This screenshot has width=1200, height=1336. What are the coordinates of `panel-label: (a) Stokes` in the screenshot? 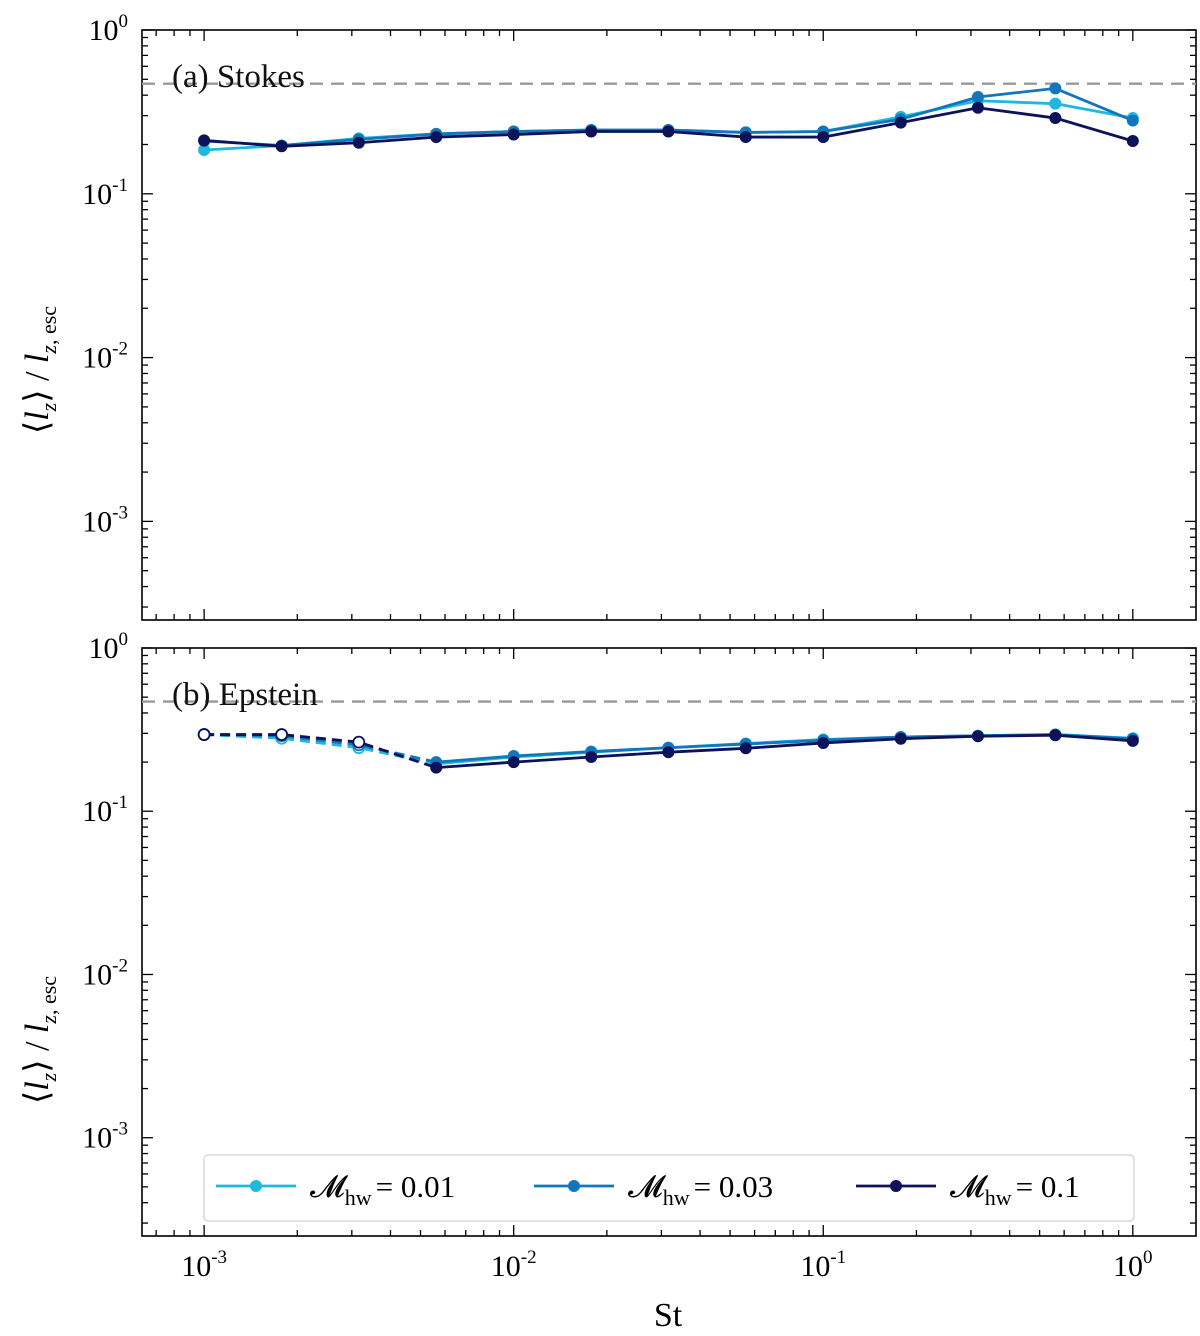 It's located at (238, 77).